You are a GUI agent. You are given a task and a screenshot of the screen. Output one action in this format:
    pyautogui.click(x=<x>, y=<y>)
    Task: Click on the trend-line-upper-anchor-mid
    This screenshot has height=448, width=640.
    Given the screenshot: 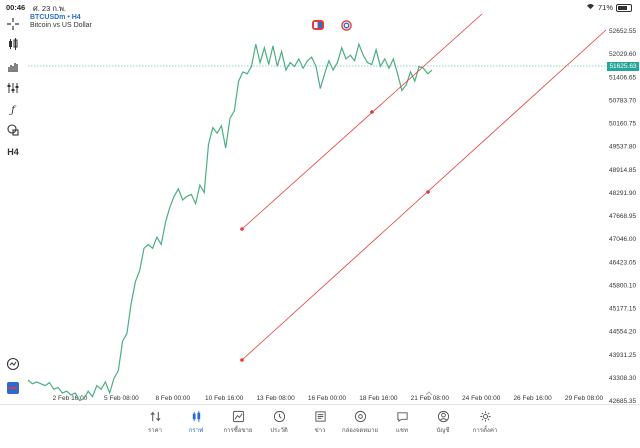 What is the action you would take?
    pyautogui.click(x=372, y=112)
    